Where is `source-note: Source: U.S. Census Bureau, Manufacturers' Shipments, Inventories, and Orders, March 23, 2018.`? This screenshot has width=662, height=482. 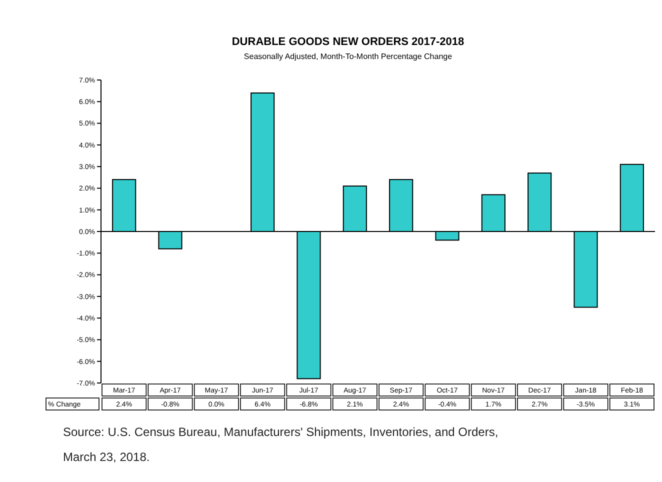 source-note: Source: U.S. Census Bureau, Manufacturers' Shipments, Inventories, and Orders, March 23, 2018. is located at coordinates (280, 444).